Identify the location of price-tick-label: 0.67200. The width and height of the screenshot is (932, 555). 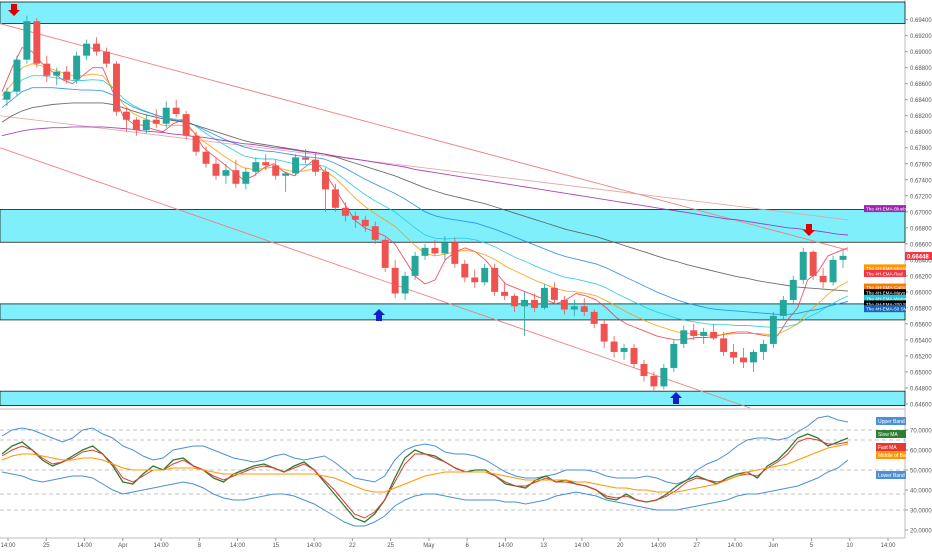
(921, 197).